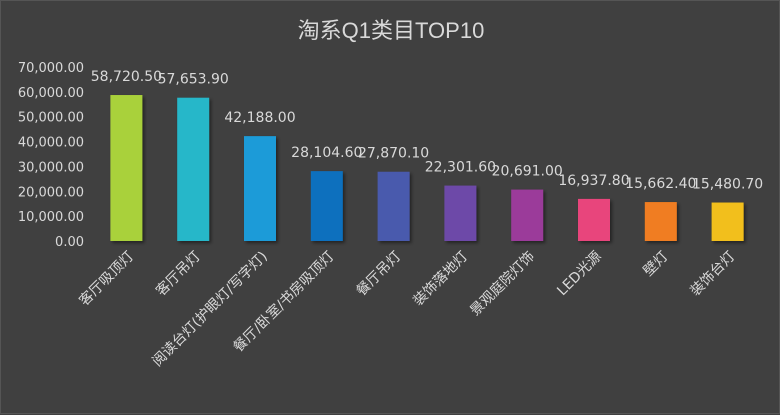  Describe the element at coordinates (51, 192) in the screenshot. I see `y-tick-label: 20,000.00` at that location.